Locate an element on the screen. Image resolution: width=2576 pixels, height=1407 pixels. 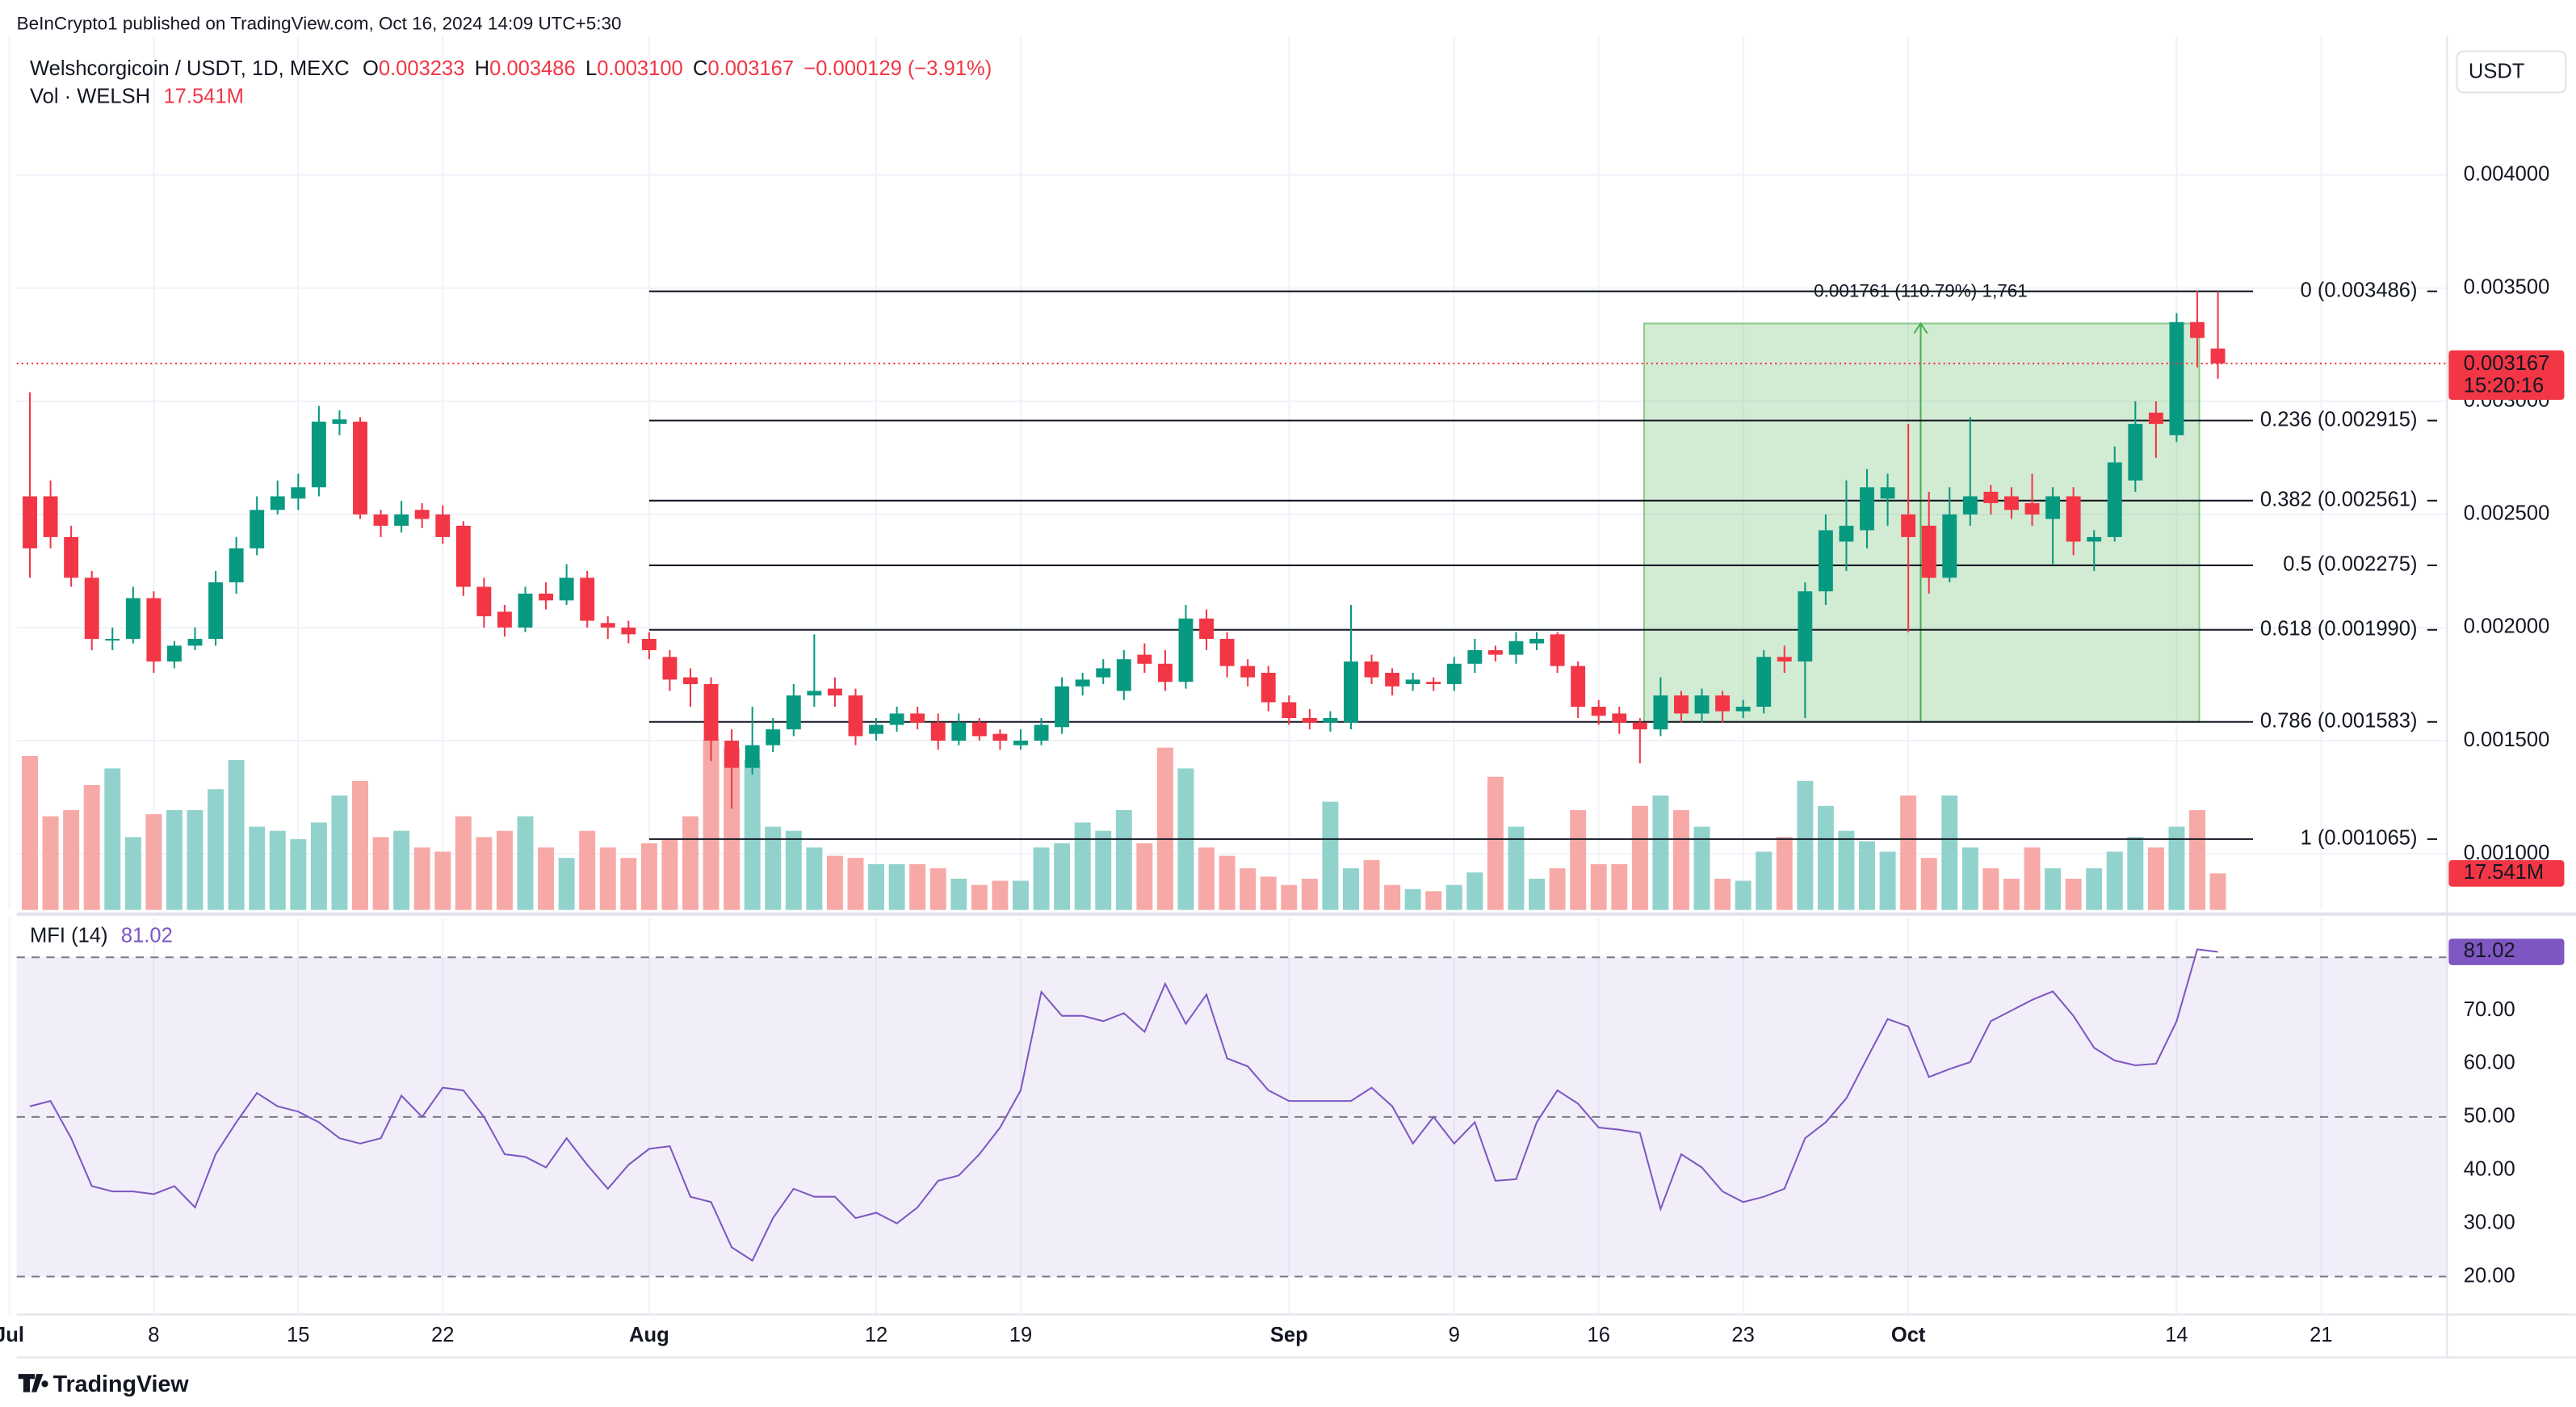
fib-label: 0.382 (0.002561) is located at coordinates (2339, 500).